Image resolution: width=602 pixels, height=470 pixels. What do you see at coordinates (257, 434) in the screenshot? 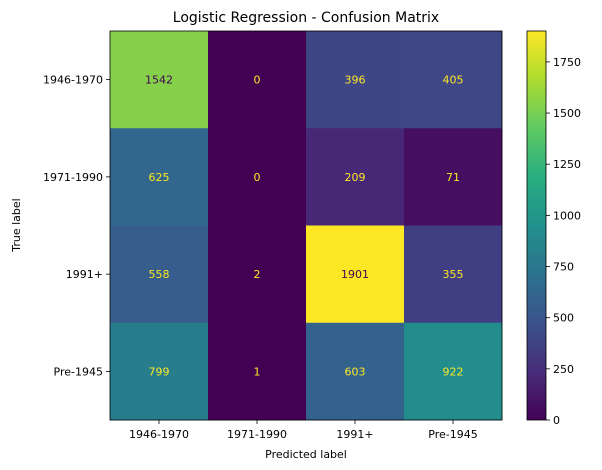
I see `x-tick-label: 1971-1990` at bounding box center [257, 434].